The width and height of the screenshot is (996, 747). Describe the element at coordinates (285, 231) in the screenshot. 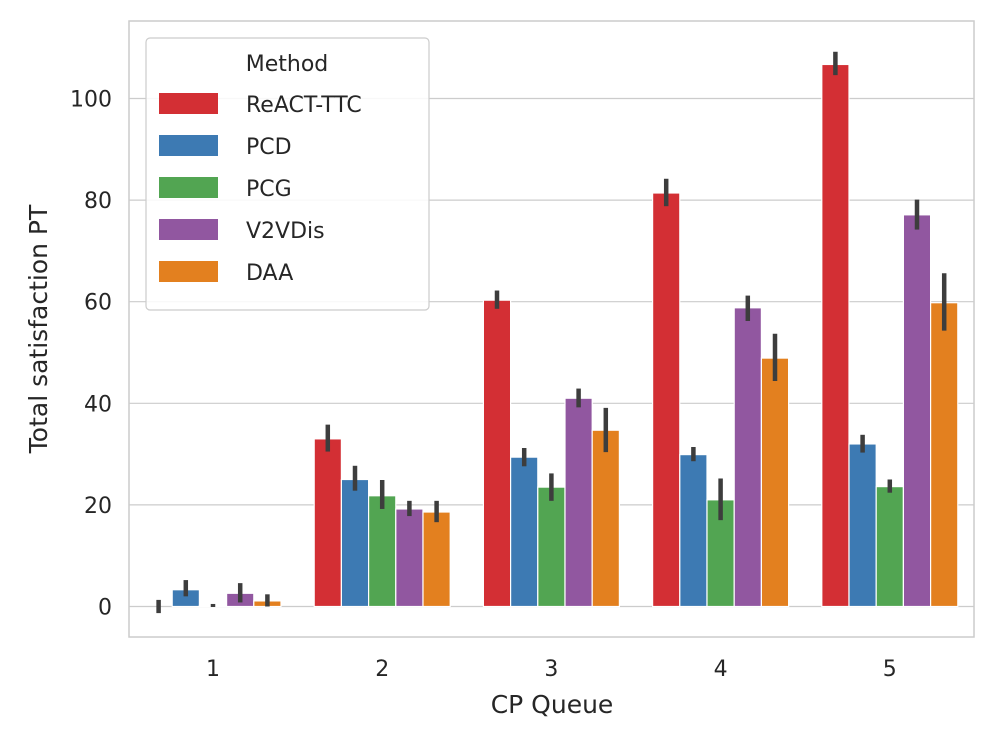

I see `legend-label: V2VDis` at that location.